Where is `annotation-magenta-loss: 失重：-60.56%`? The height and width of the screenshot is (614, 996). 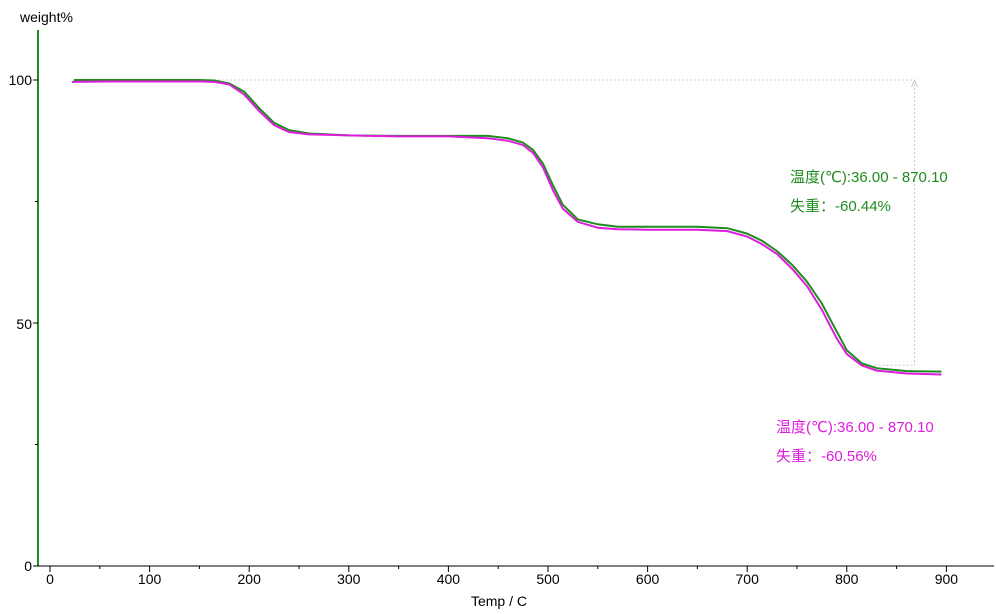 annotation-magenta-loss: 失重：-60.56% is located at coordinates (826, 456).